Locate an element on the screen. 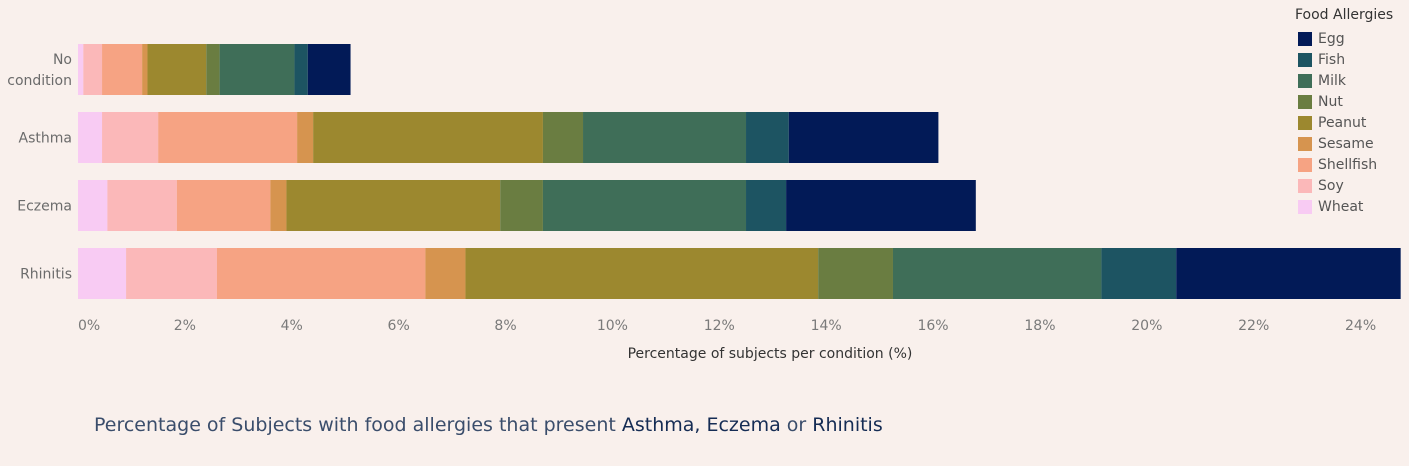  legend-label: Soy is located at coordinates (1331, 185).